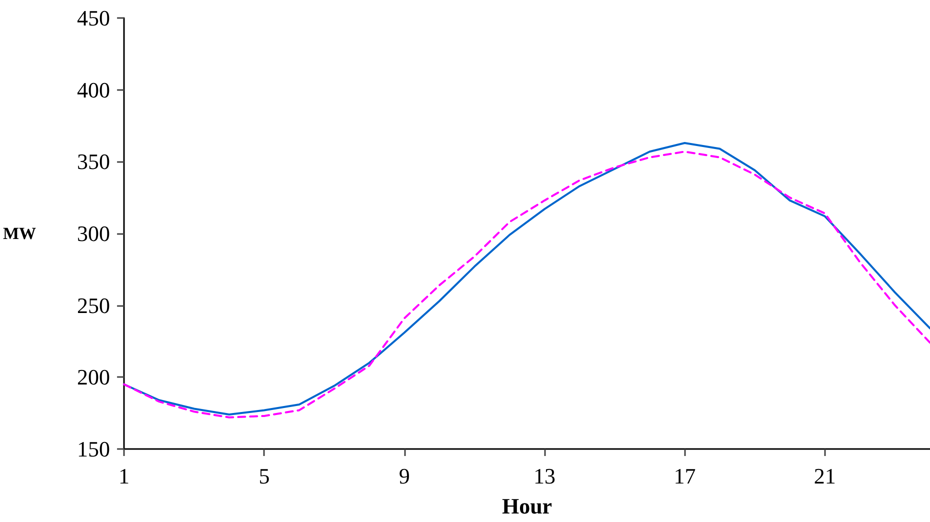 The width and height of the screenshot is (930, 522). Describe the element at coordinates (93, 89) in the screenshot. I see `y-tick-label: 400` at that location.